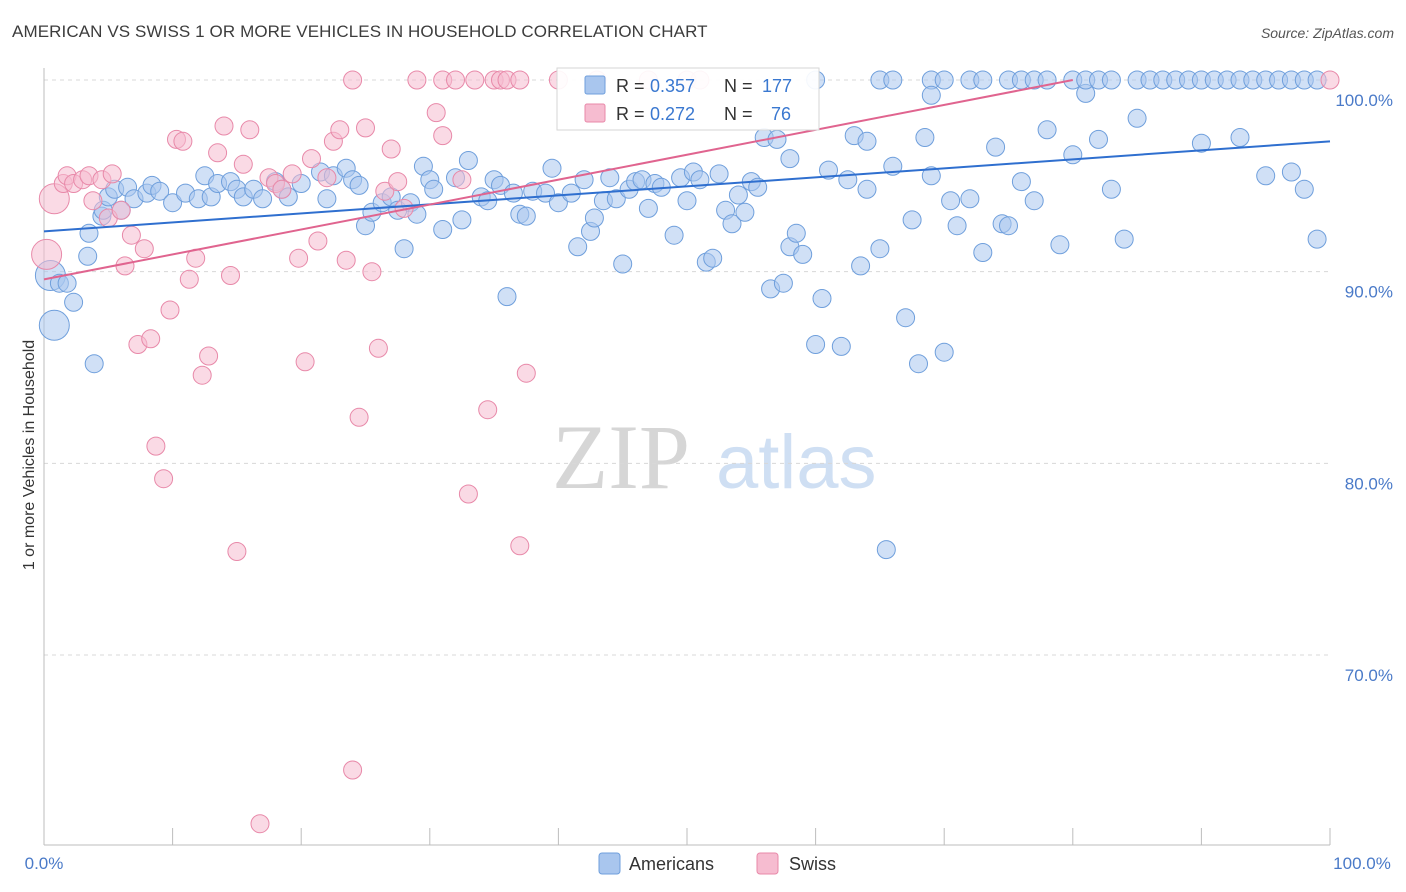  What do you see at coordinates (595, 85) in the screenshot?
I see `americans-swatch` at bounding box center [595, 85].